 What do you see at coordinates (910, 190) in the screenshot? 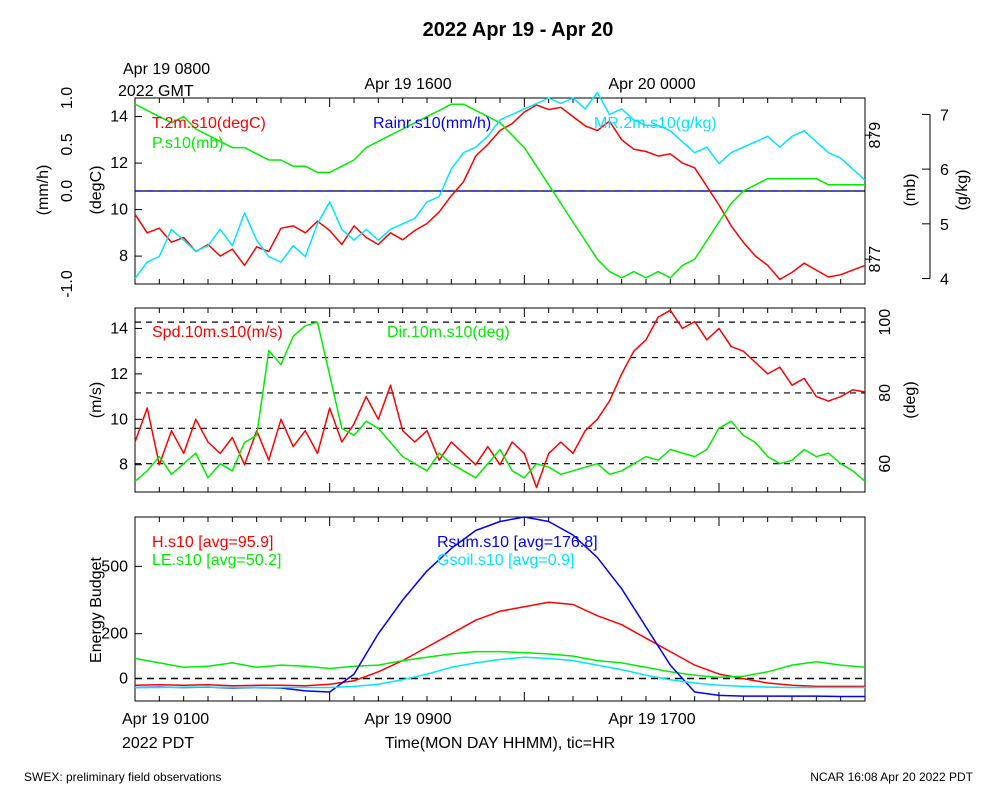
I see `press-axis-label: (mb)` at bounding box center [910, 190].